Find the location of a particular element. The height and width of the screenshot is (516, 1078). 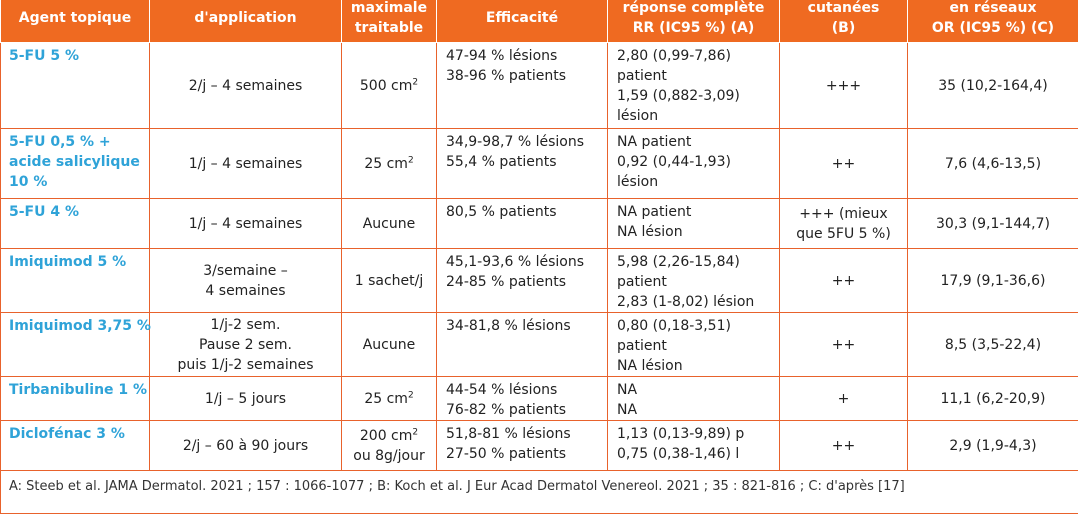

network-meta-cell: 11,1 (6,2-20,9) is located at coordinates (992, 398).